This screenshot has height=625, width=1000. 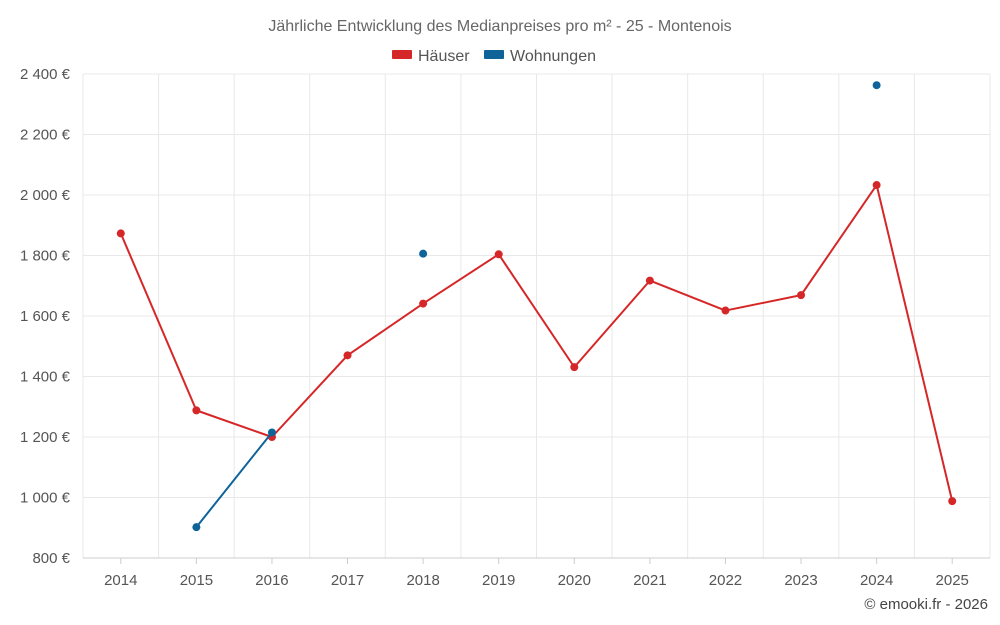 I want to click on data-point-wohnungen-2018, so click(x=423, y=253).